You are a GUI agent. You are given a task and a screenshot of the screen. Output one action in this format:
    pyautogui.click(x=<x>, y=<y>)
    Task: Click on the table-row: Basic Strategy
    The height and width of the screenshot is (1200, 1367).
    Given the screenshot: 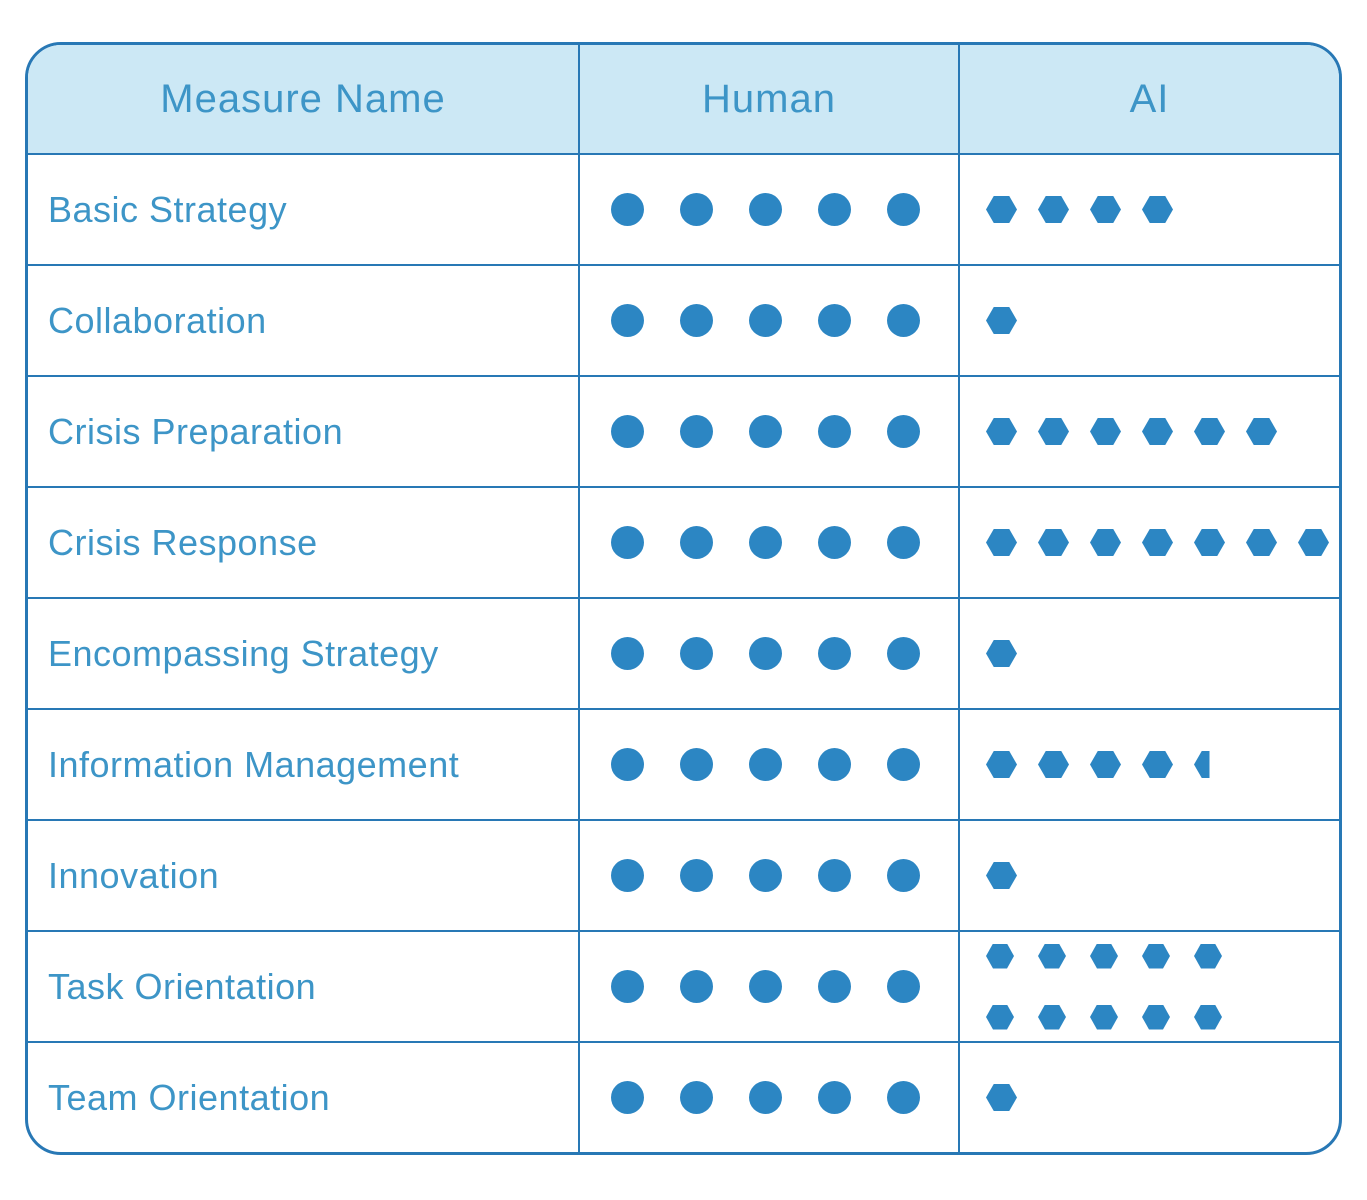 What is the action you would take?
    pyautogui.click(x=683, y=208)
    